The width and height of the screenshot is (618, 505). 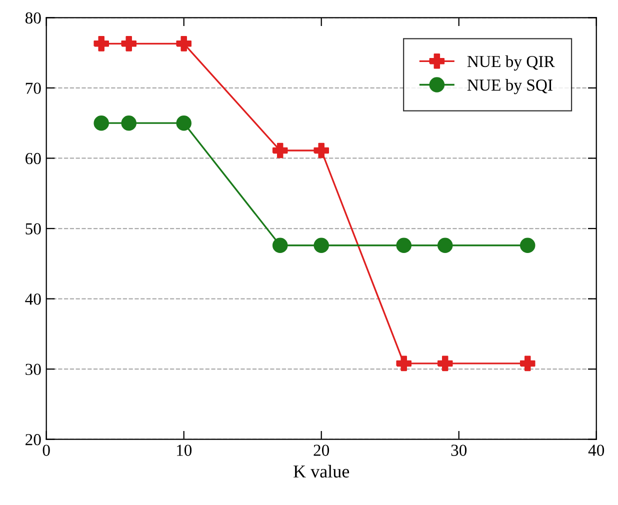 What do you see at coordinates (46, 450) in the screenshot?
I see `x-tick-label: 0` at bounding box center [46, 450].